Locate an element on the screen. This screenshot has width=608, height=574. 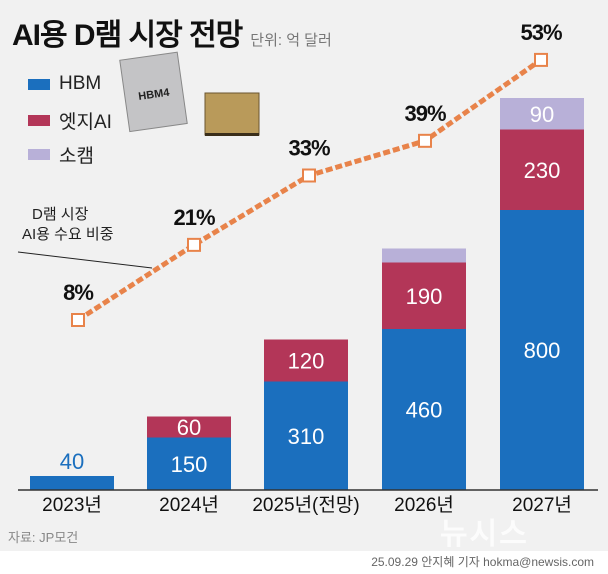
x-tick-label: 2023년 is located at coordinates (72, 505).